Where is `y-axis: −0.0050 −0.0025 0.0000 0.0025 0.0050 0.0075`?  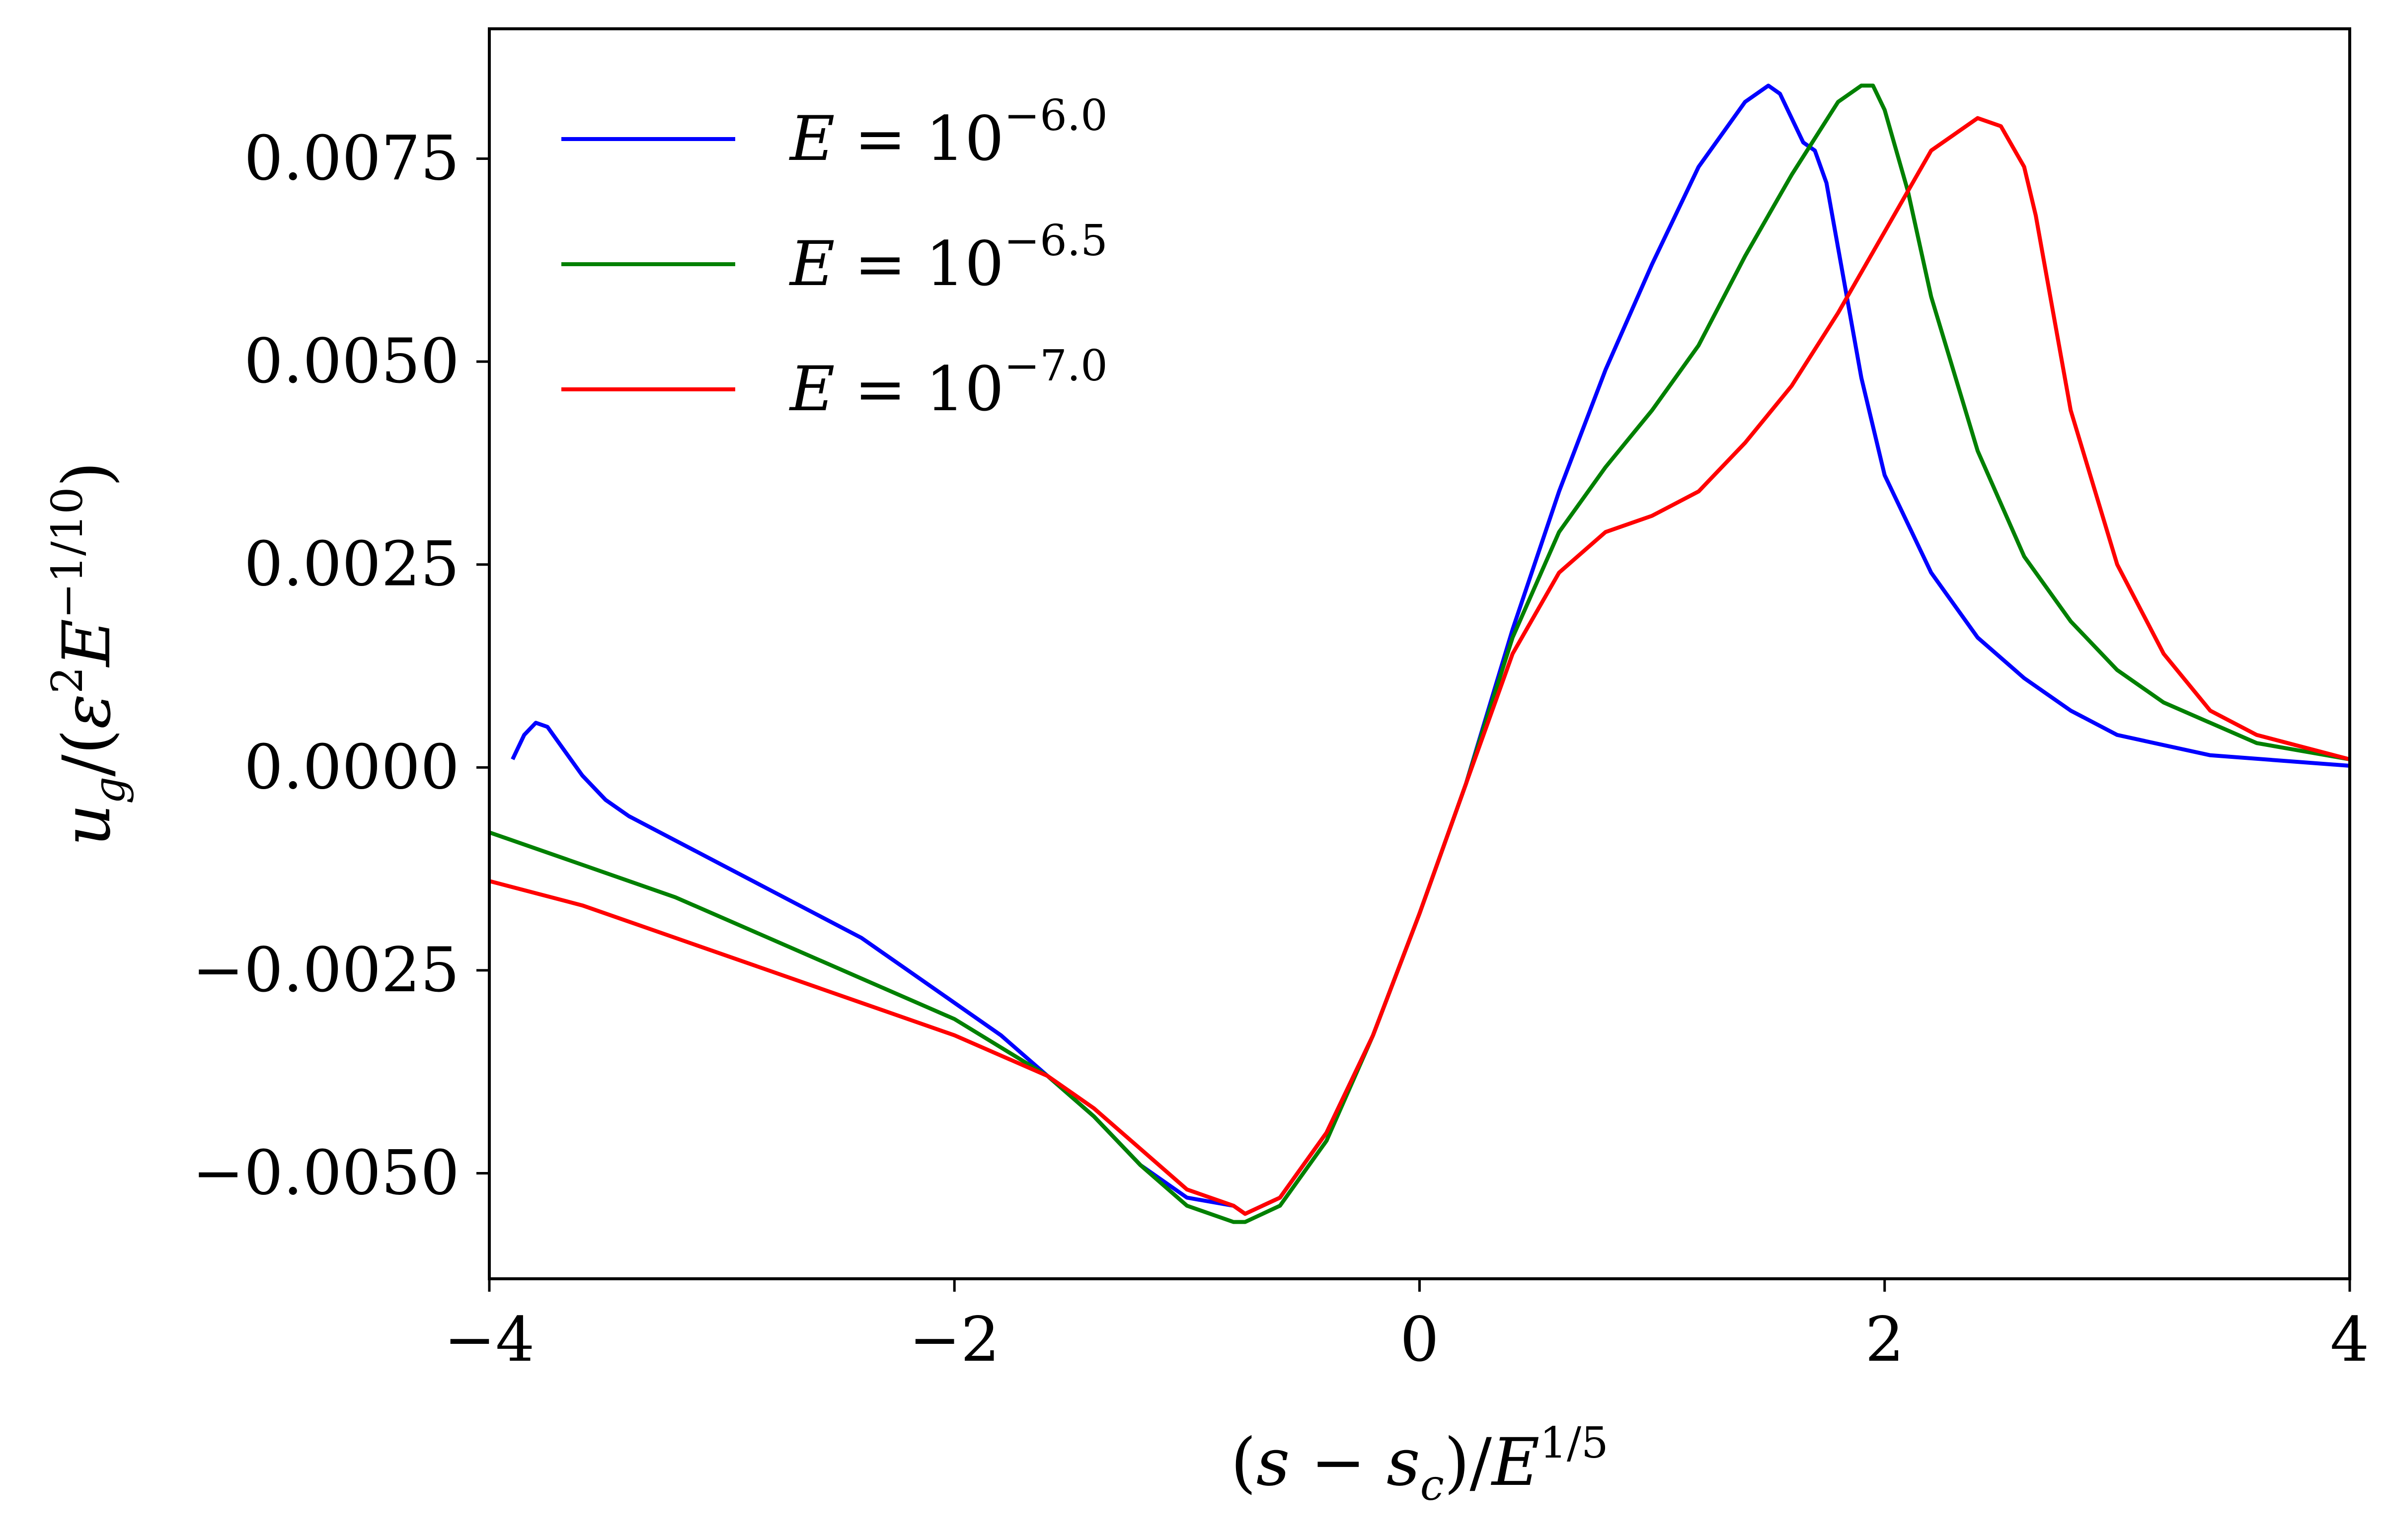
y-axis: −0.0050 −0.0025 0.0000 0.0025 0.0050 0.0075 is located at coordinates (340, 666).